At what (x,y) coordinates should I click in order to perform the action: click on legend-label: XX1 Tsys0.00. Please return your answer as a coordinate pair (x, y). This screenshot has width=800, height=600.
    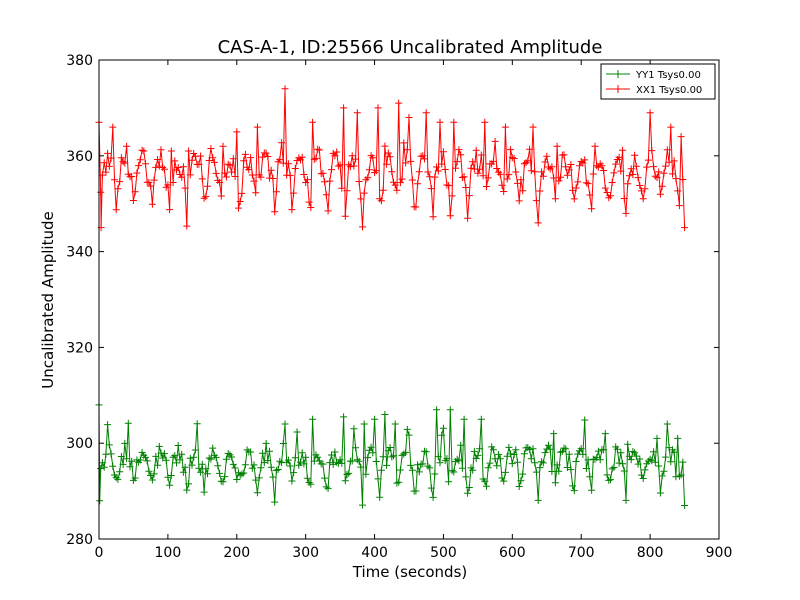
    Looking at the image, I should click on (669, 90).